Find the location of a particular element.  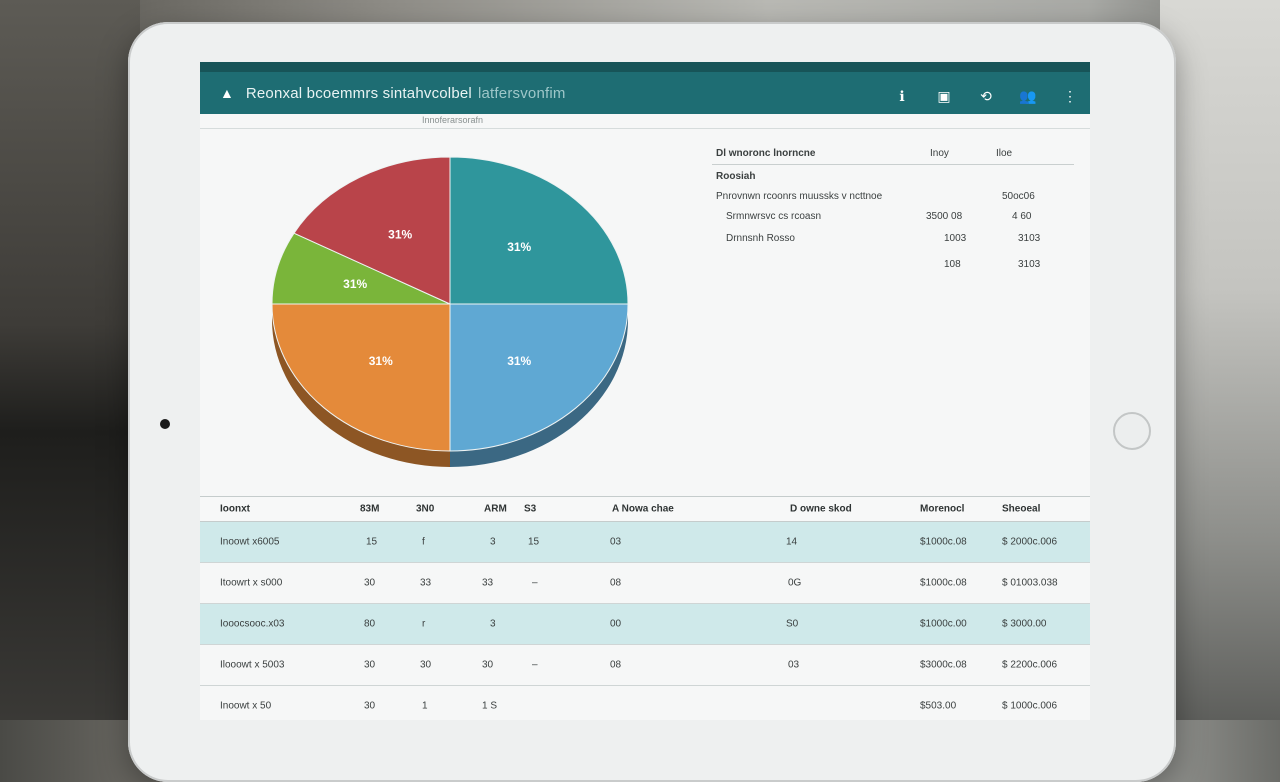

background-left is located at coordinates (70, 360).